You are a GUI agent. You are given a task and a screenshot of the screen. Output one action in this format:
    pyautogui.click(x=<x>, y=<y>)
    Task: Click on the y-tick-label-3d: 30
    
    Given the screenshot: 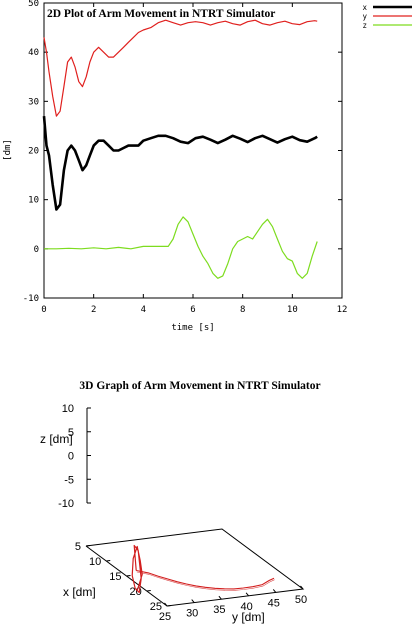 What is the action you would take?
    pyautogui.click(x=192, y=614)
    